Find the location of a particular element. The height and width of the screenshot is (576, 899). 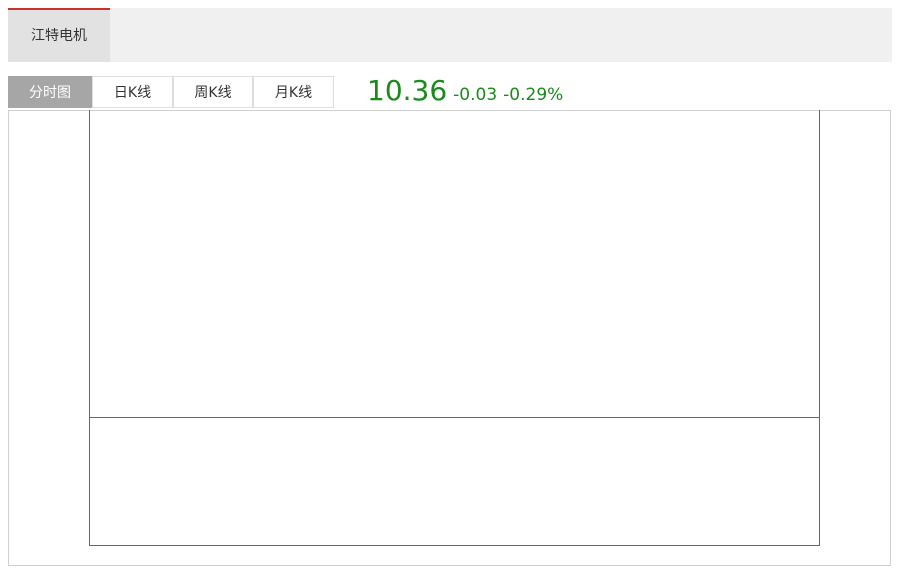

quote: 10.36 -0.03 -0.29% is located at coordinates (465, 90).